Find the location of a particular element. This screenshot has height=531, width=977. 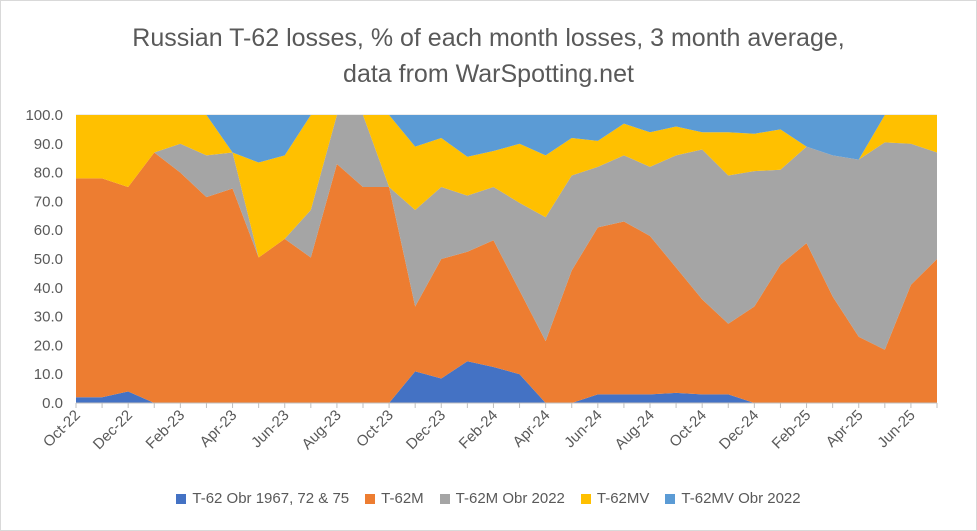

legend-item-0: T-62 Obr 1967, 72 & 75 is located at coordinates (262, 498).